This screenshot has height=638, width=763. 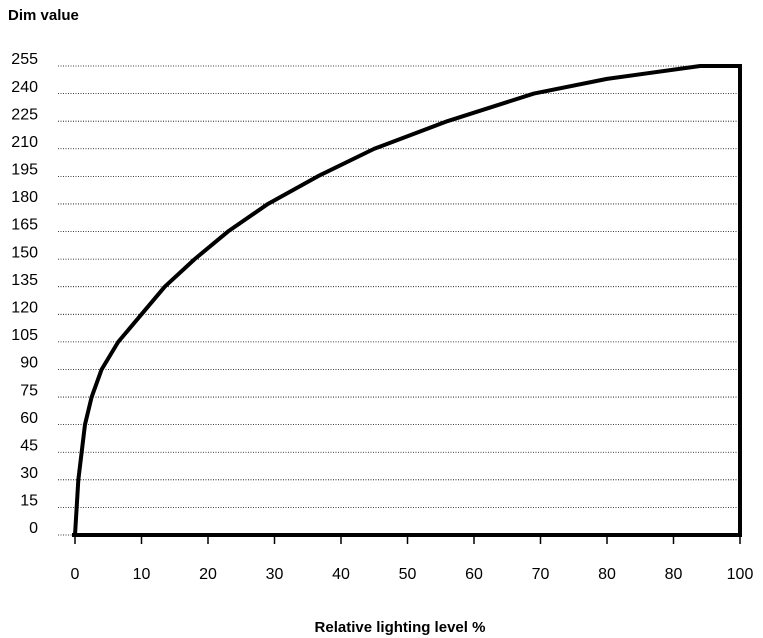 What do you see at coordinates (275, 574) in the screenshot?
I see `x-tick-label: 30` at bounding box center [275, 574].